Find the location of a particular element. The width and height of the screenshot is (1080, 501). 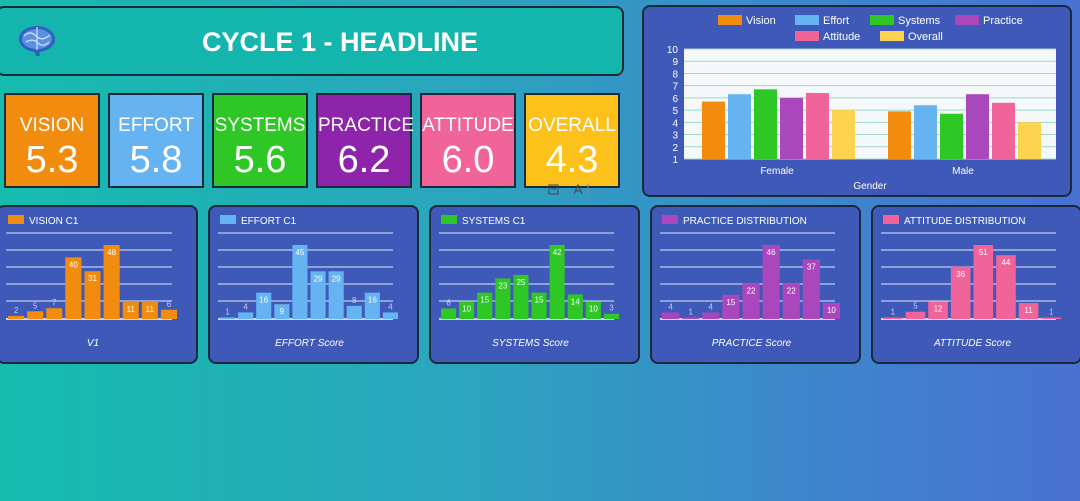

practice-score-tile: PRACTICE 6.2 is located at coordinates (365, 140).